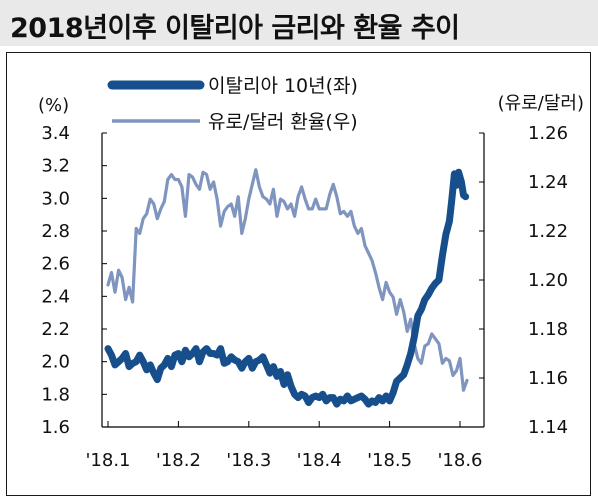 The width and height of the screenshot is (598, 501). What do you see at coordinates (107, 460) in the screenshot?
I see `x-tick-label: '18.1` at bounding box center [107, 460].